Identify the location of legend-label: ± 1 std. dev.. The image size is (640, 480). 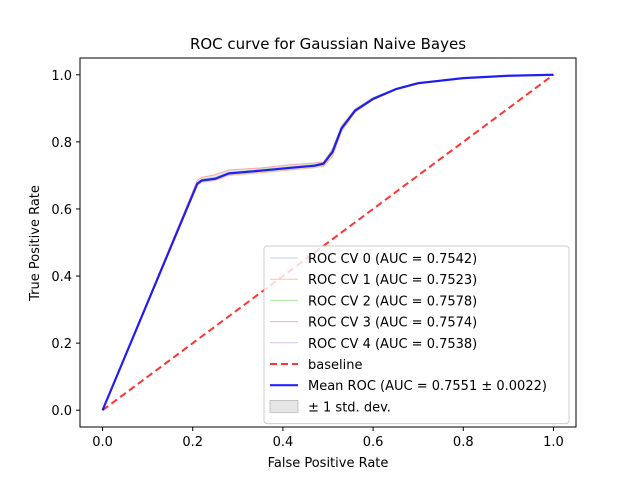
(349, 407).